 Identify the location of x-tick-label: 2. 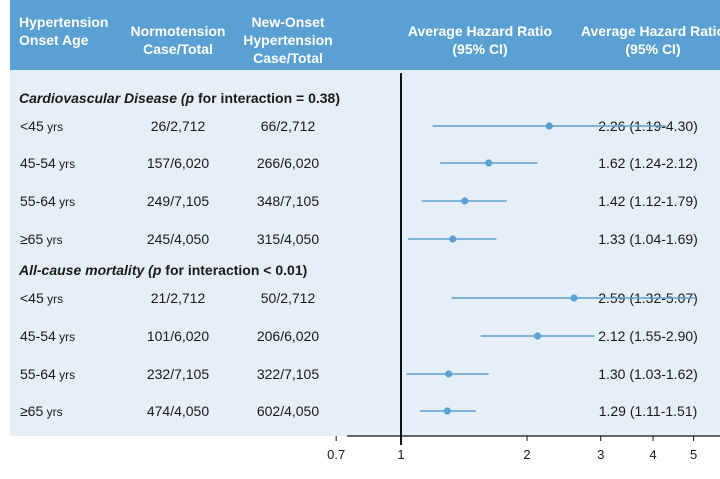
(526, 454).